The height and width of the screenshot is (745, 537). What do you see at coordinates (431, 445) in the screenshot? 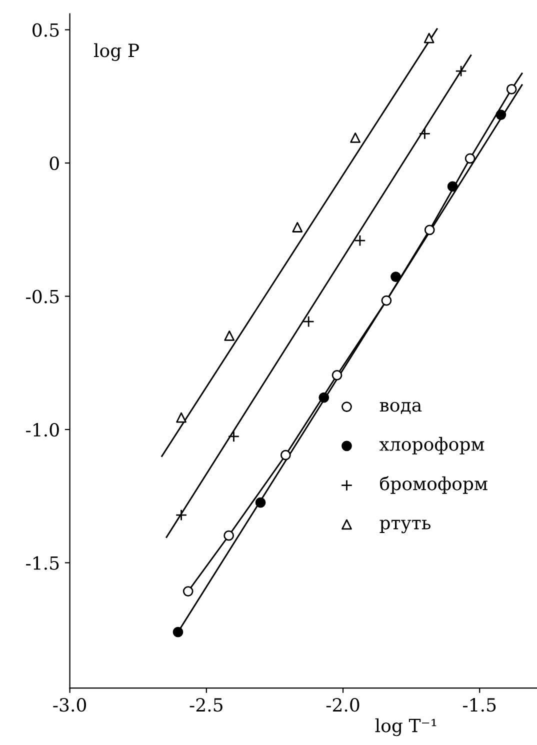
I see `legend-label: хлороформ` at bounding box center [431, 445].